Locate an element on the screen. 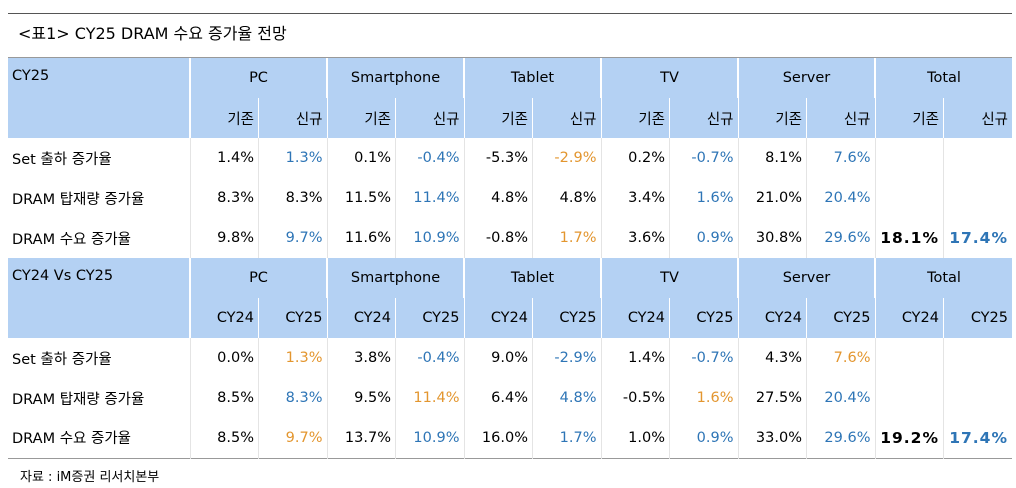  value-cell: 17.4% is located at coordinates (977, 438).